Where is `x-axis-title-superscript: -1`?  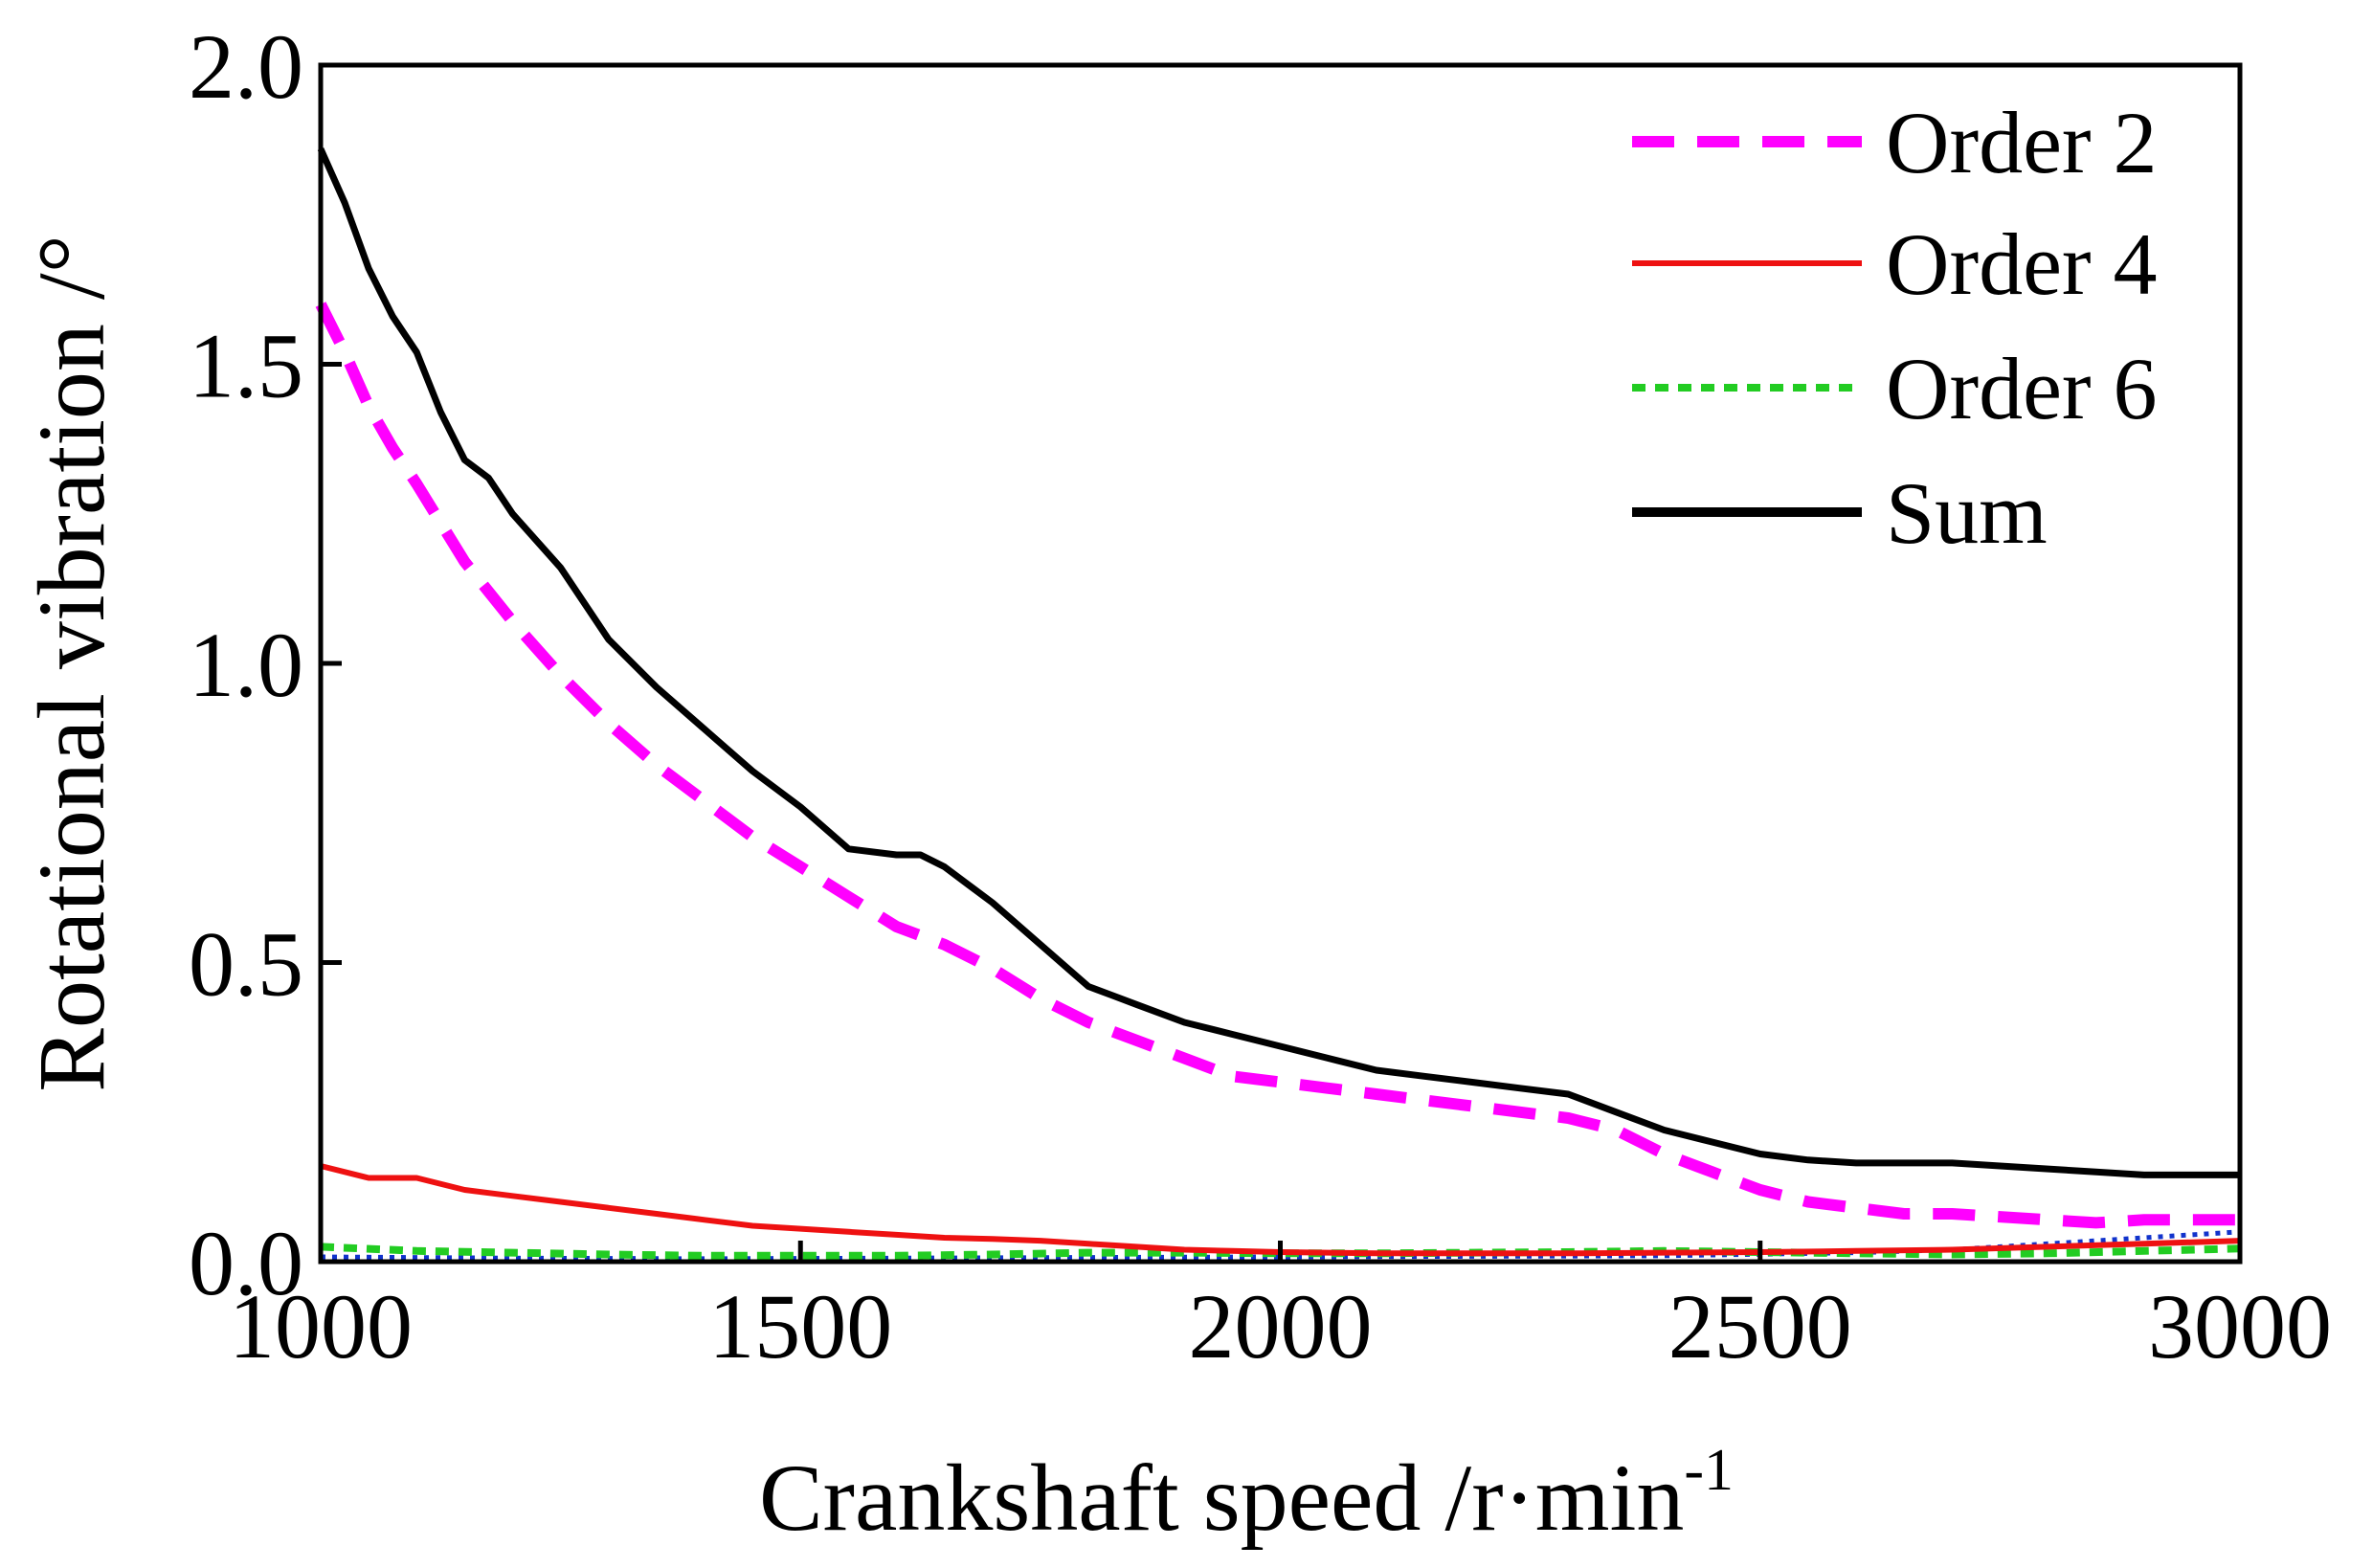
x-axis-title-superscript: -1 is located at coordinates (1709, 1471).